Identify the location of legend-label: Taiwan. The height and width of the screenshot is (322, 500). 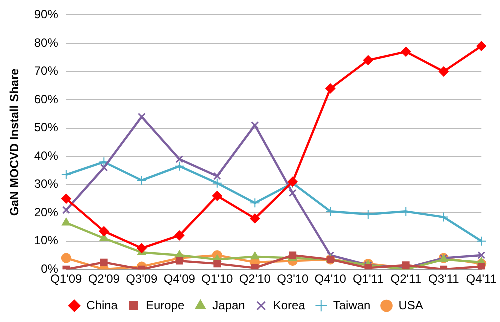
(352, 305).